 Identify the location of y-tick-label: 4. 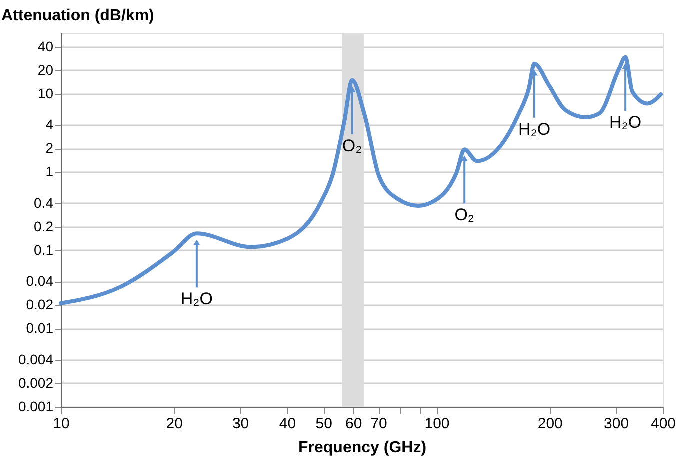
(50, 124).